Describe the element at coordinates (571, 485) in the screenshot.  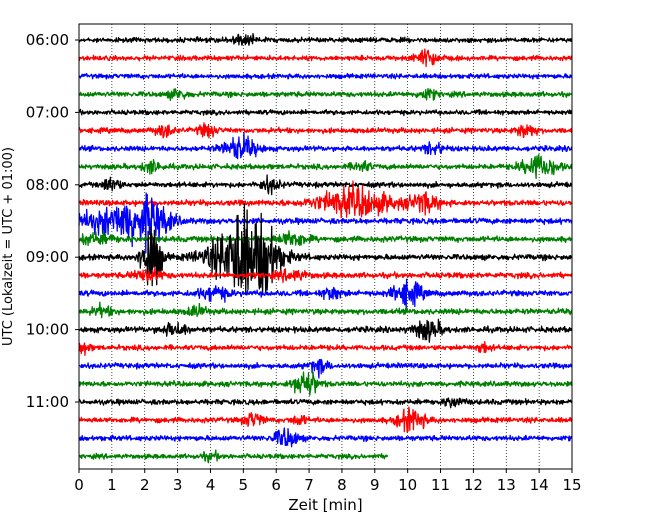
I see `x-tick-label: 15` at that location.